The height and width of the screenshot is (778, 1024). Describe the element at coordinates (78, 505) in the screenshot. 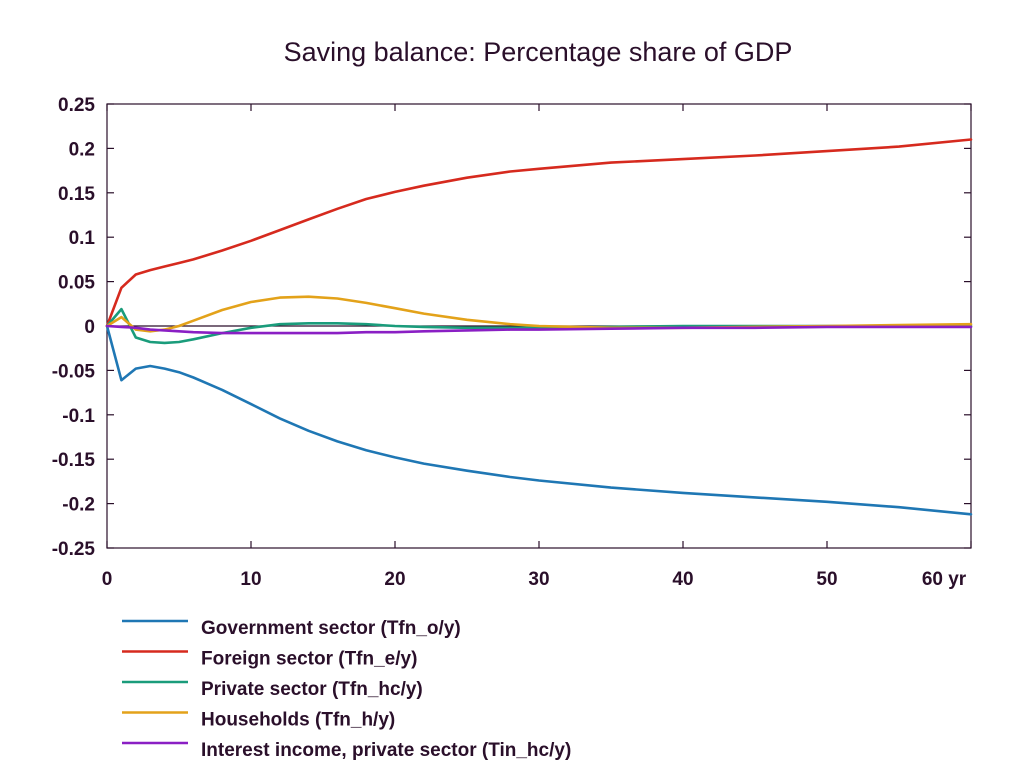

I see `y-tick-label: -0.2` at that location.